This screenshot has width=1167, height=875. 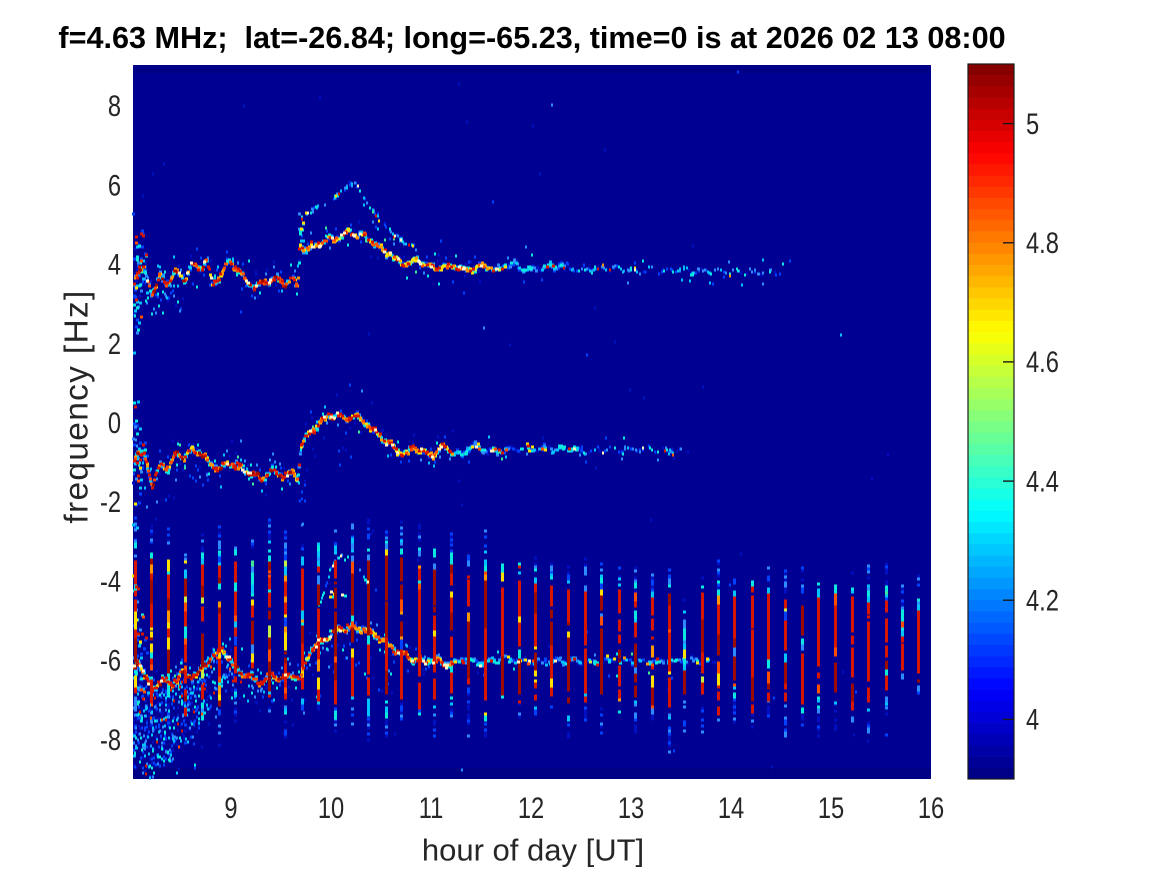 What do you see at coordinates (931, 807) in the screenshot?
I see `svg-text: 16` at bounding box center [931, 807].